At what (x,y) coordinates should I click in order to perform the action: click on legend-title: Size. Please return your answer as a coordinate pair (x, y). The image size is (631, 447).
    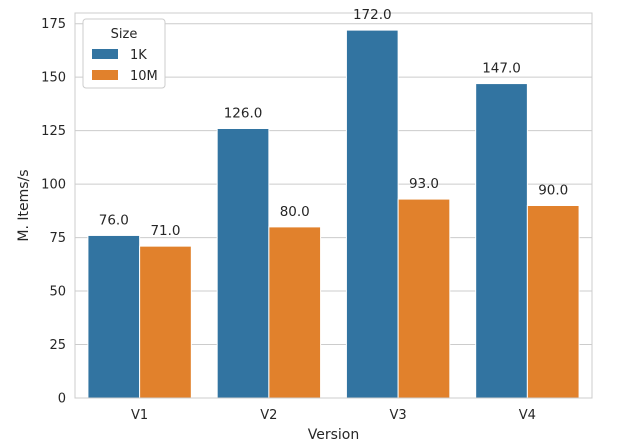
    Looking at the image, I should click on (124, 34).